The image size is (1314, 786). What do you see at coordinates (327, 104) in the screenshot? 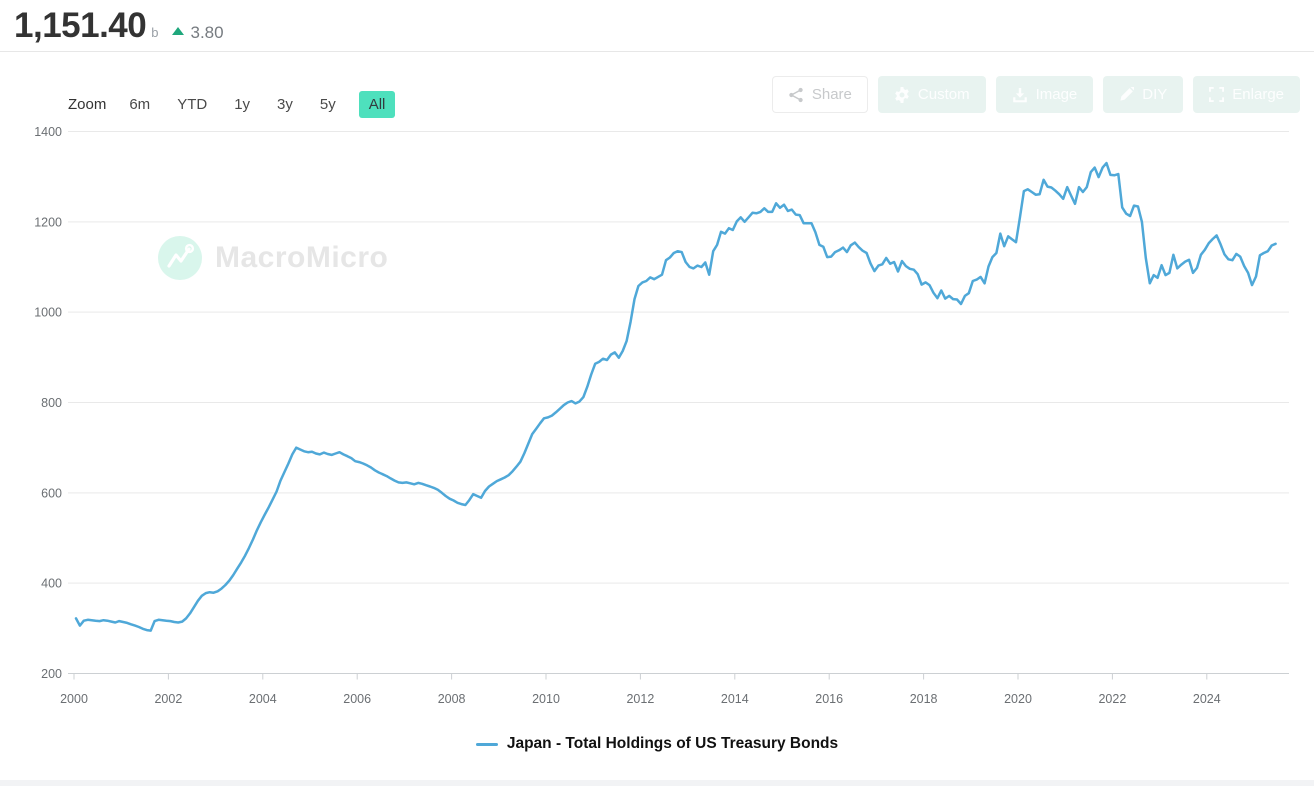
I see `range-button-5y: 5y` at bounding box center [327, 104].